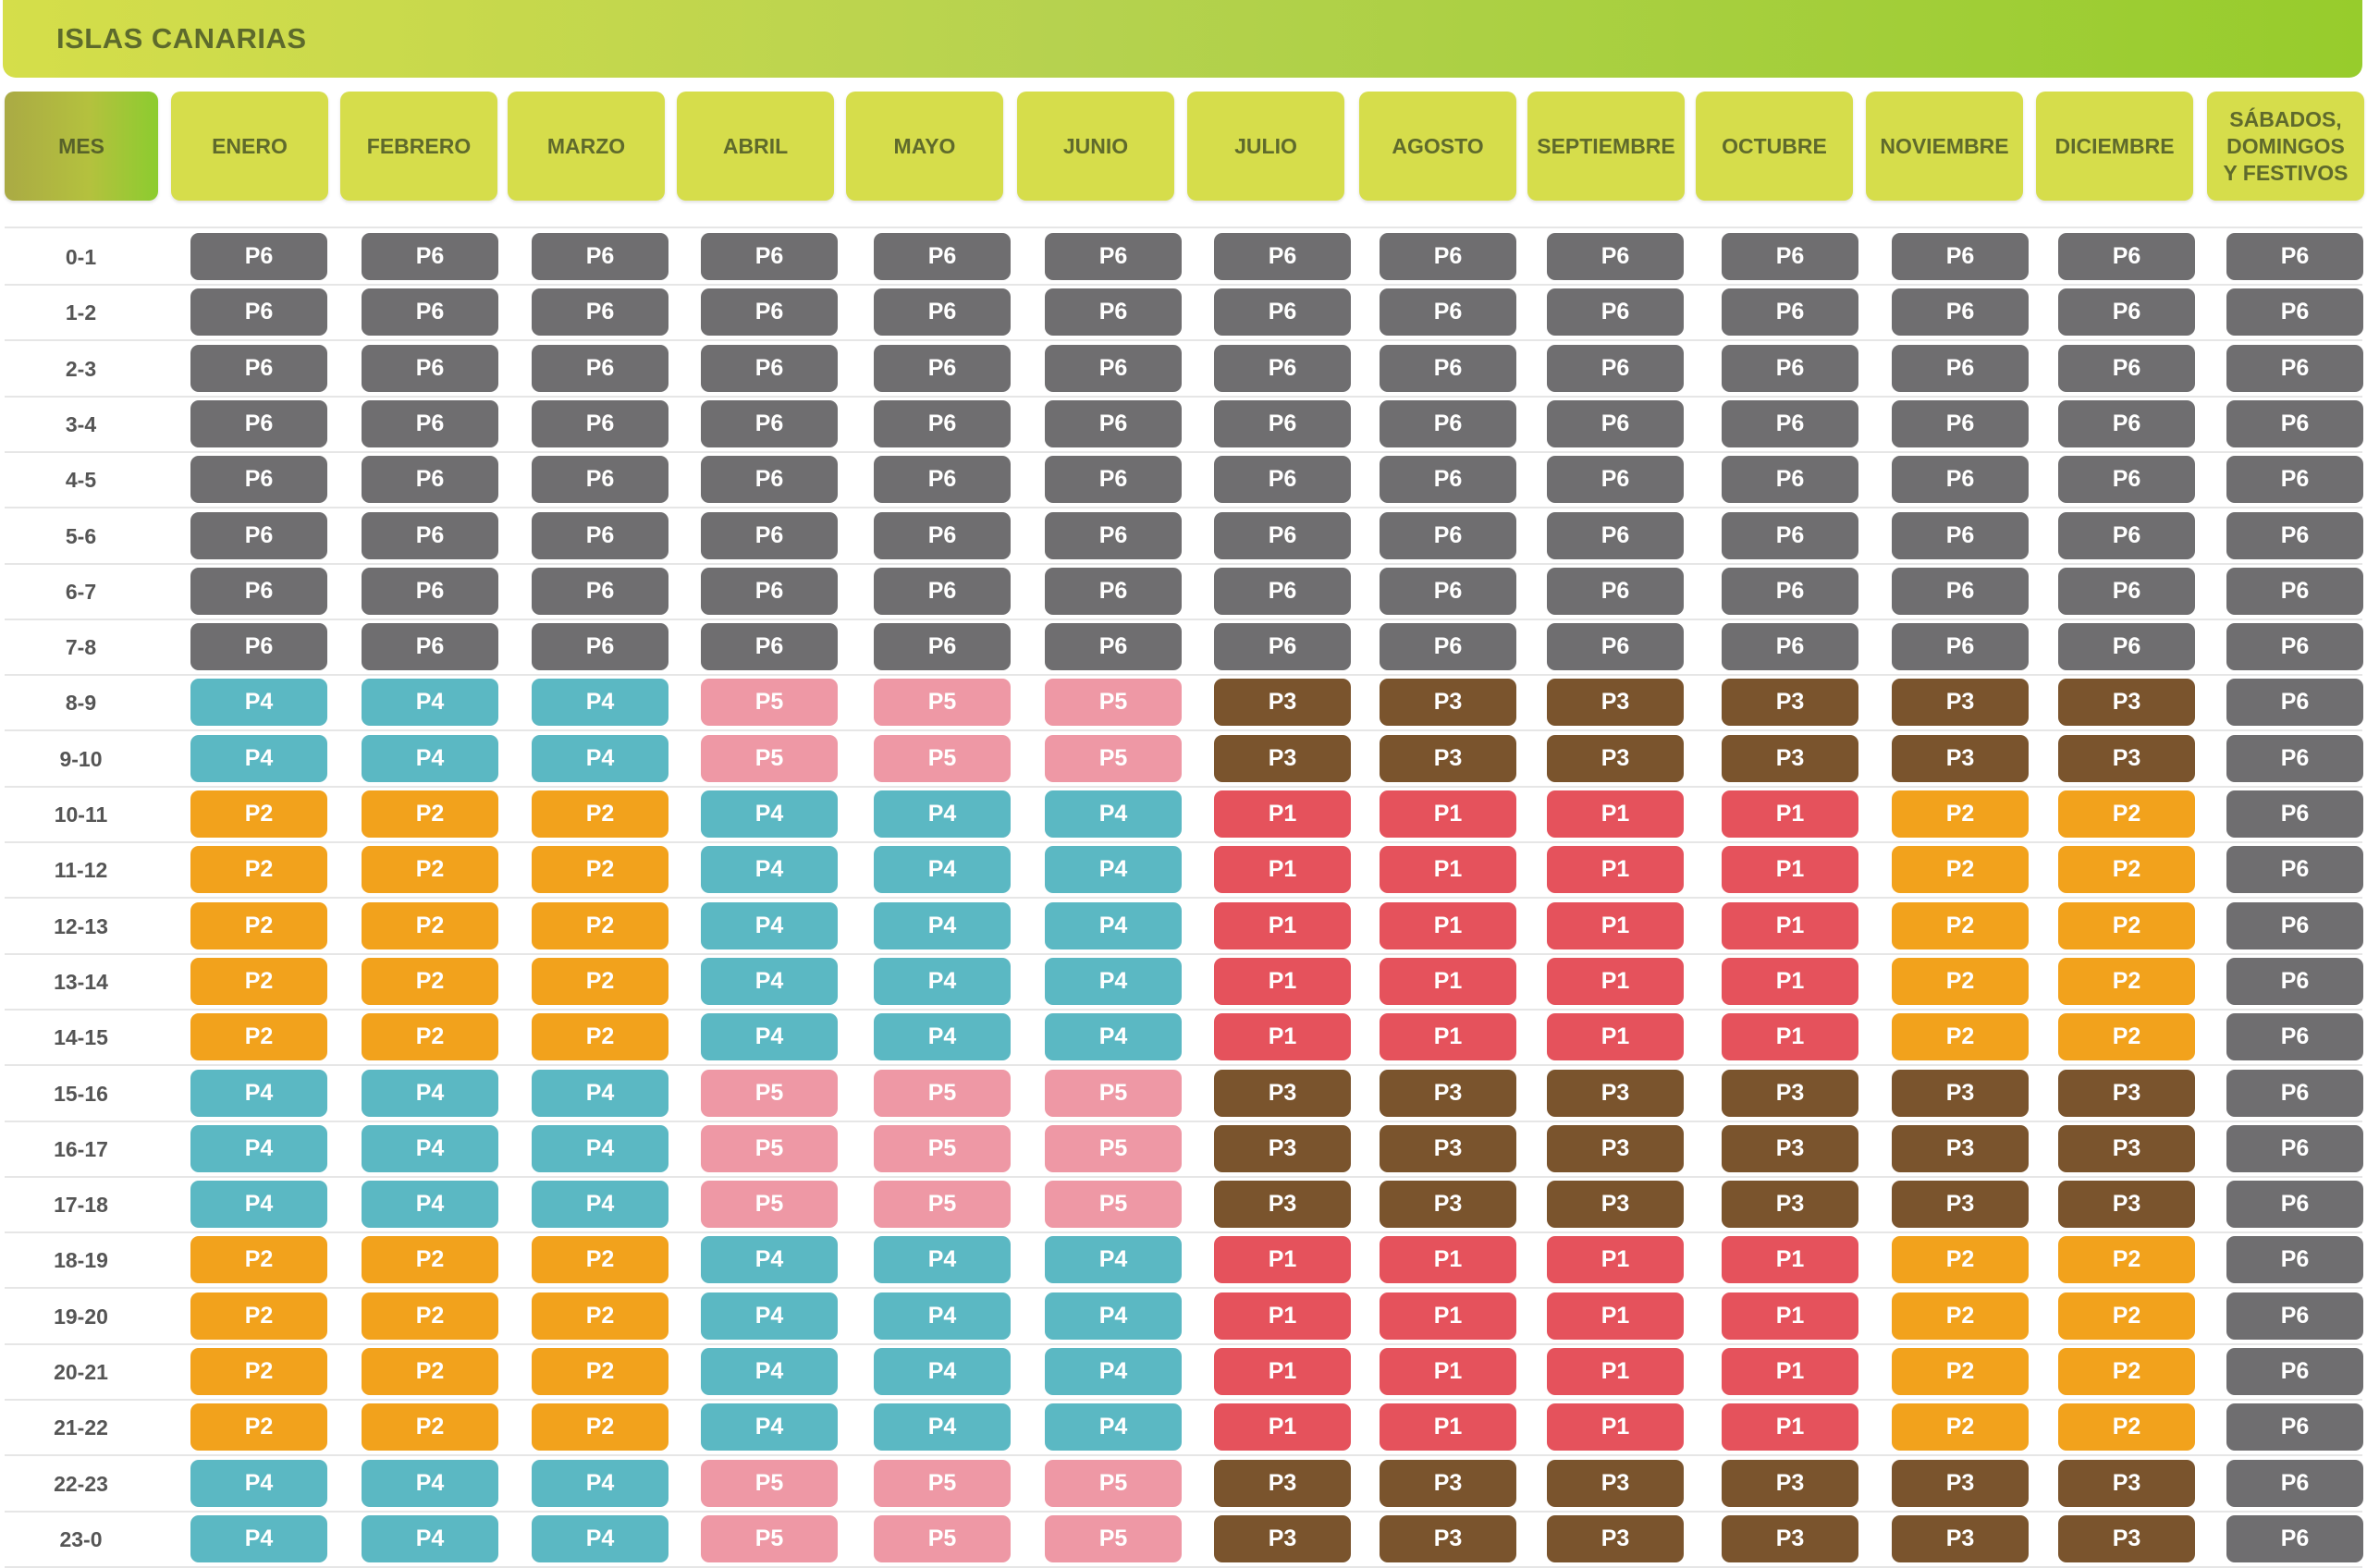 The image size is (2367, 1568). Describe the element at coordinates (1265, 146) in the screenshot. I see `column-header: JULIO` at that location.